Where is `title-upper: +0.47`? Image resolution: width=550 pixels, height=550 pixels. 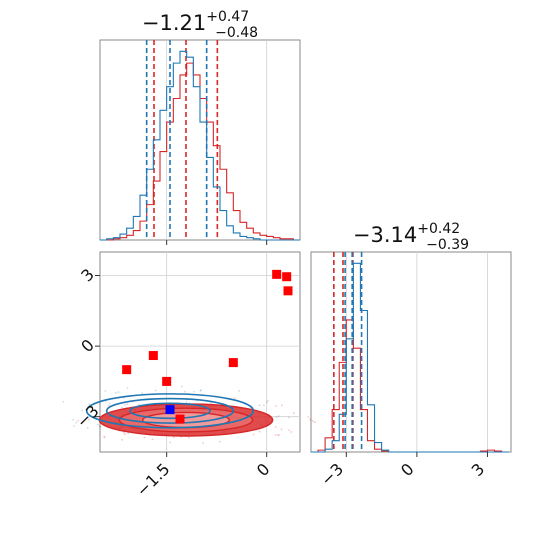
title-upper: +0.47 is located at coordinates (227, 17).